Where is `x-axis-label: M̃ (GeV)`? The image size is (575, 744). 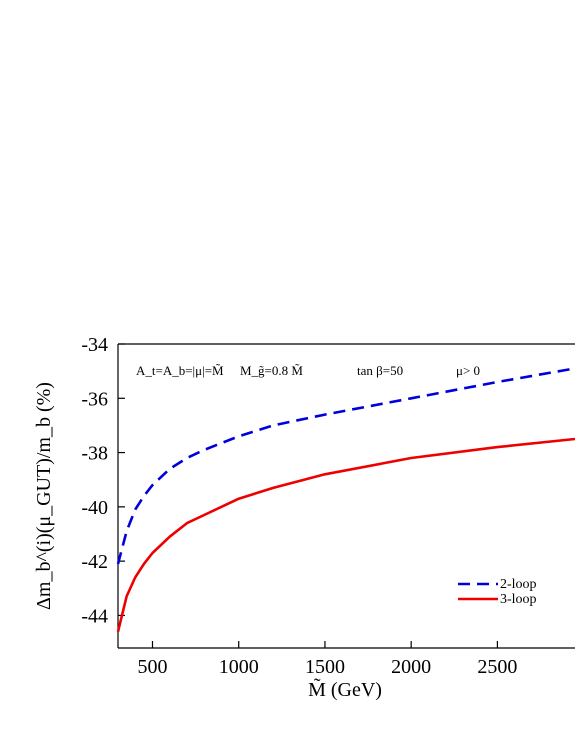
x-axis-label: M̃ (GeV) is located at coordinates (345, 689).